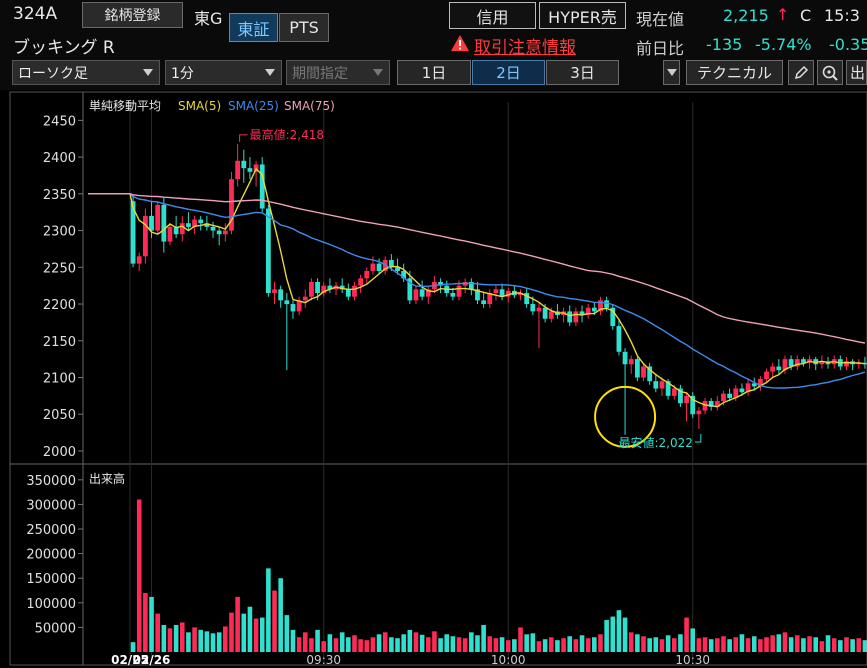  What do you see at coordinates (830, 72) in the screenshot?
I see `zoom-icon` at bounding box center [830, 72].